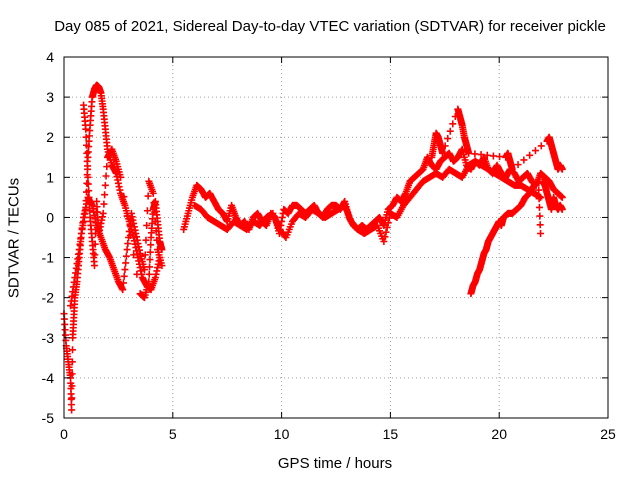 Image resolution: width=640 pixels, height=480 pixels. Describe the element at coordinates (48, 378) in the screenshot. I see `y-tick-label: -4` at that location.